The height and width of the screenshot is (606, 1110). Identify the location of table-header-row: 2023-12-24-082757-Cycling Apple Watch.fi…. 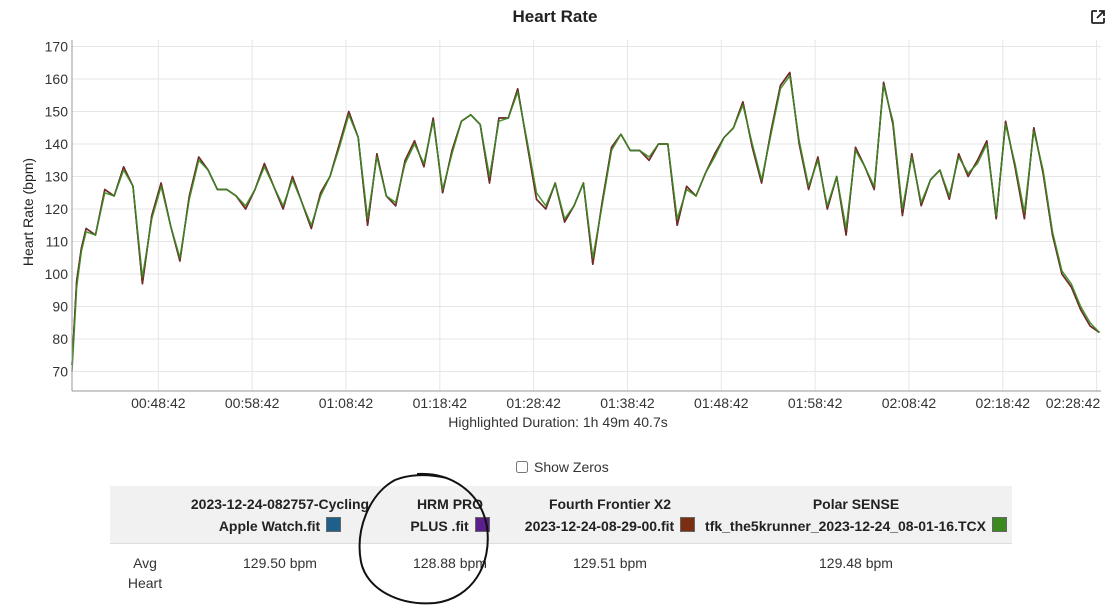
(561, 515).